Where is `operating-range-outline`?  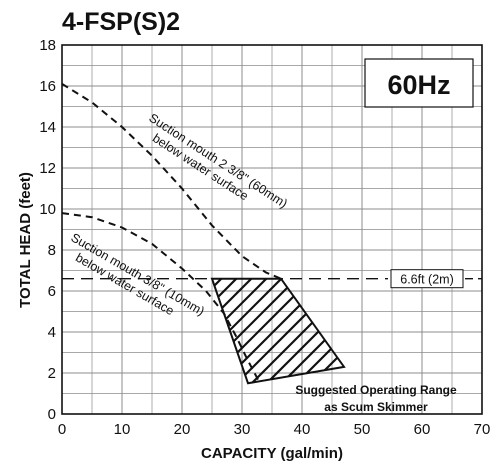 operating-range-outline is located at coordinates (278, 331).